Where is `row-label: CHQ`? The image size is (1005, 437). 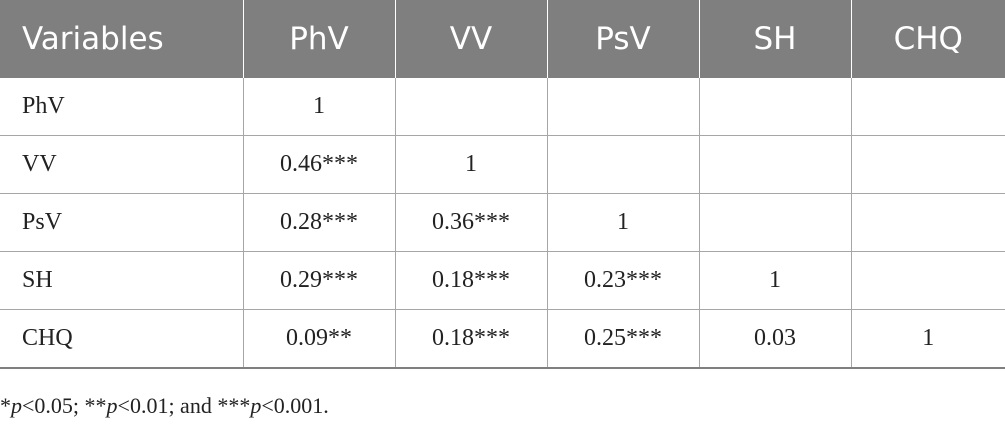 row-label: CHQ is located at coordinates (122, 339).